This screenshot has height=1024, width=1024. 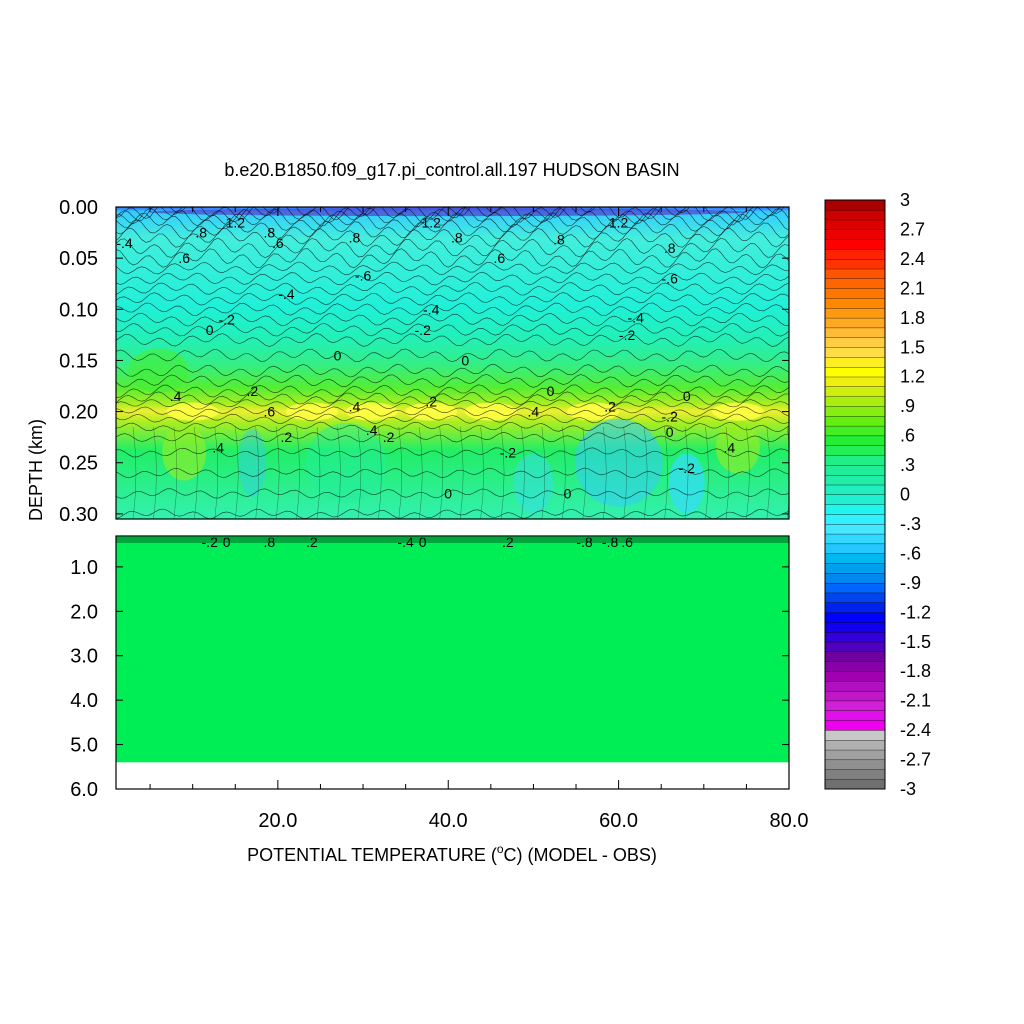 I want to click on x-tick-label: 60.0, so click(x=618, y=821).